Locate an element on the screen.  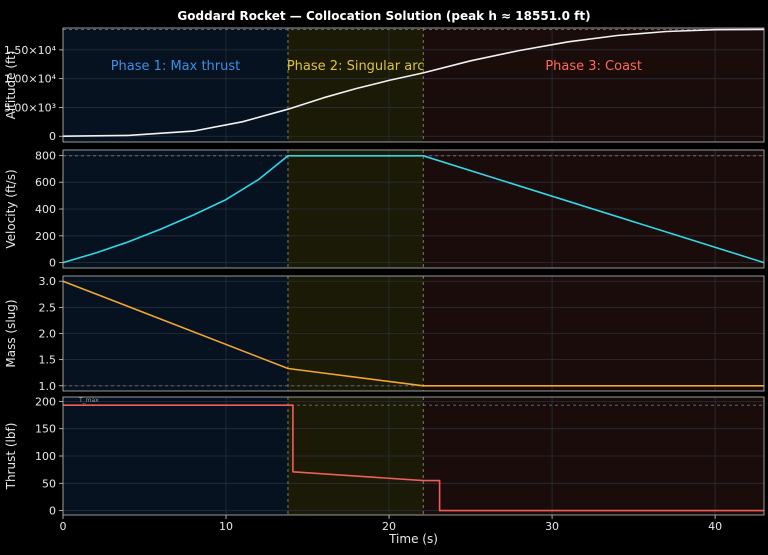
ytick-label-p3-1: 50 is located at coordinates (49, 483).